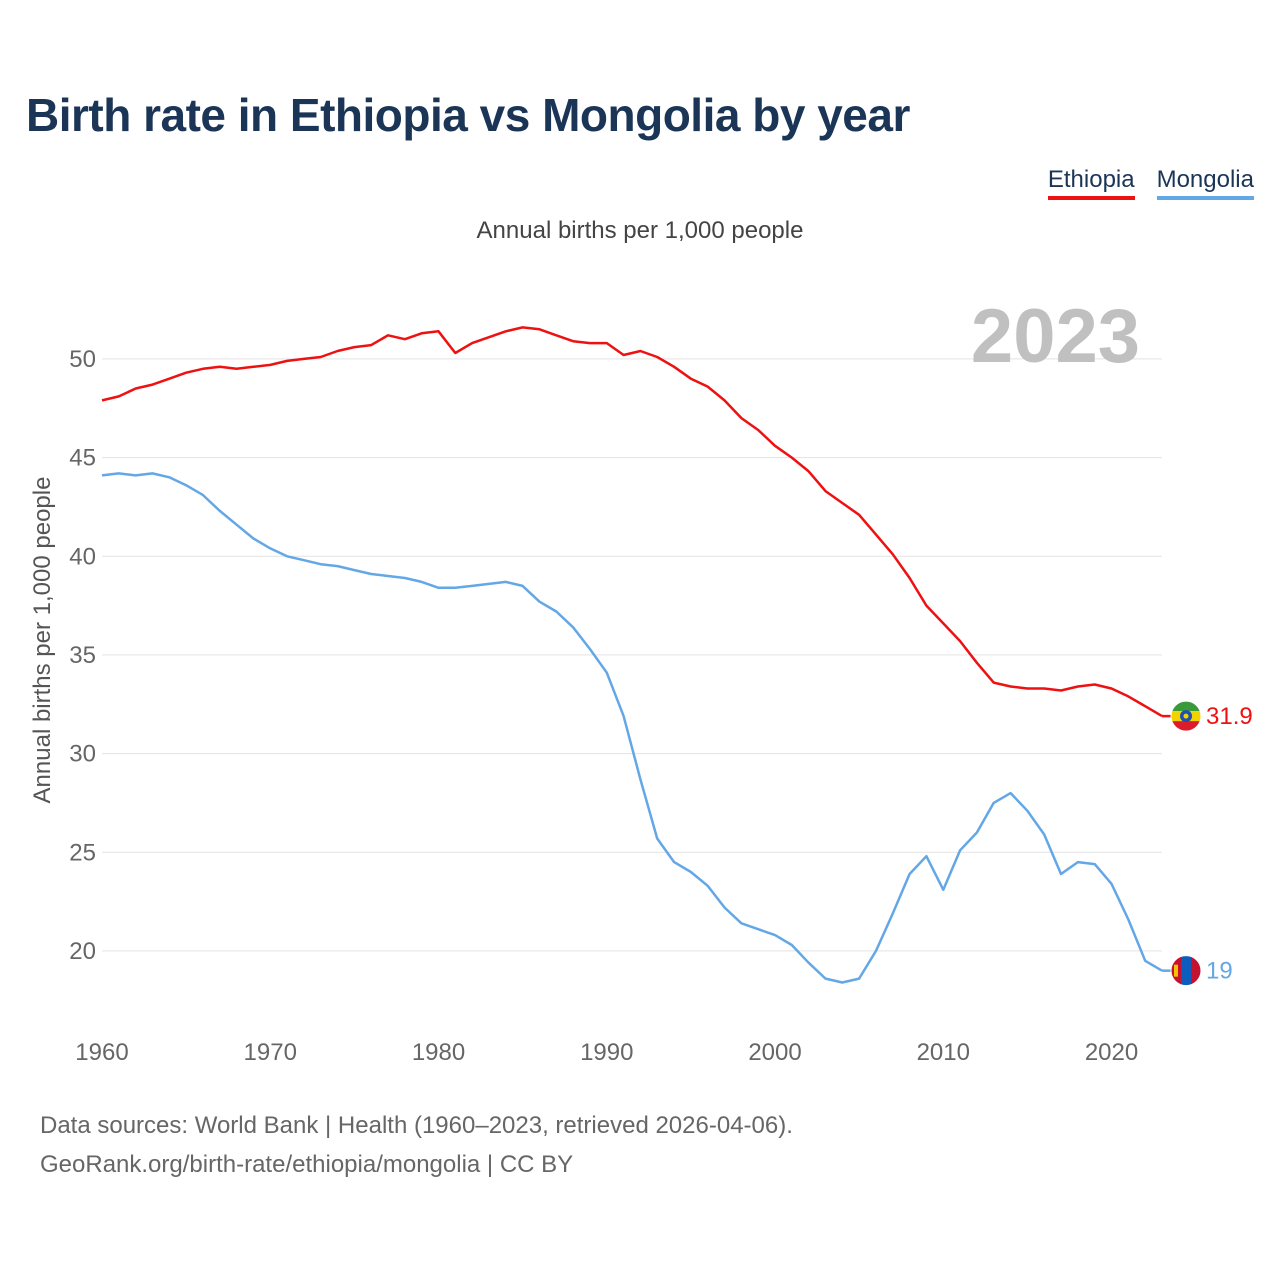 Image resolution: width=1280 pixels, height=1280 pixels. What do you see at coordinates (1150, 183) in the screenshot?
I see `legend: Ethiopia Mongolia` at bounding box center [1150, 183].